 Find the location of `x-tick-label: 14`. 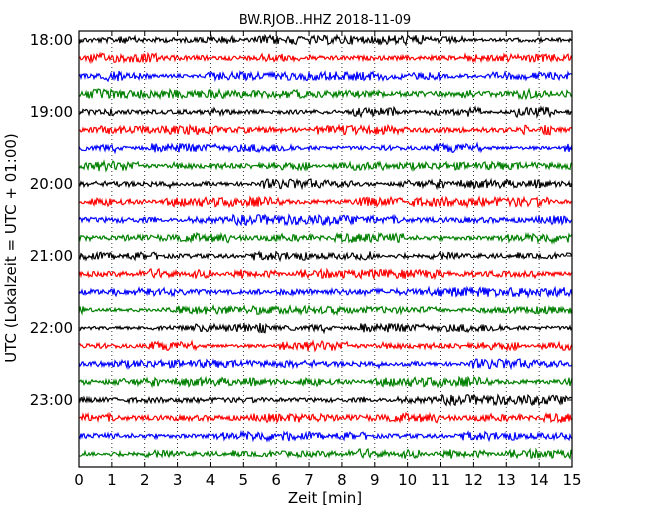

x-tick-label: 14 is located at coordinates (539, 480).